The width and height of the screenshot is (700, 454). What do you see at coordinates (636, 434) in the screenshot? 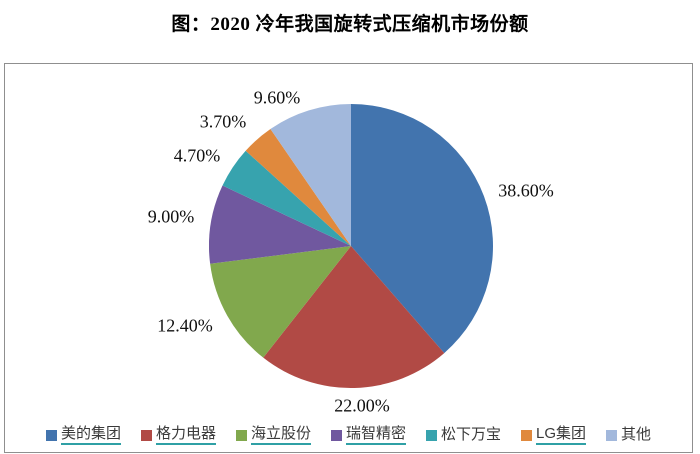
I see `legend-label: 其他` at bounding box center [636, 434].